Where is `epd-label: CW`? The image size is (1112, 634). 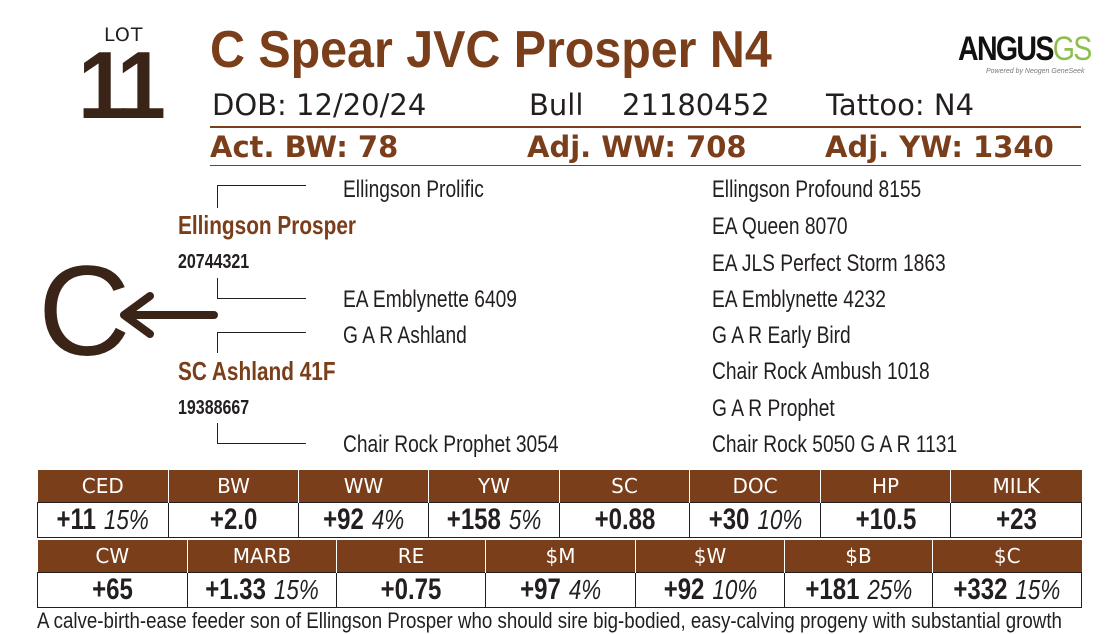
epd-label: CW is located at coordinates (112, 556).